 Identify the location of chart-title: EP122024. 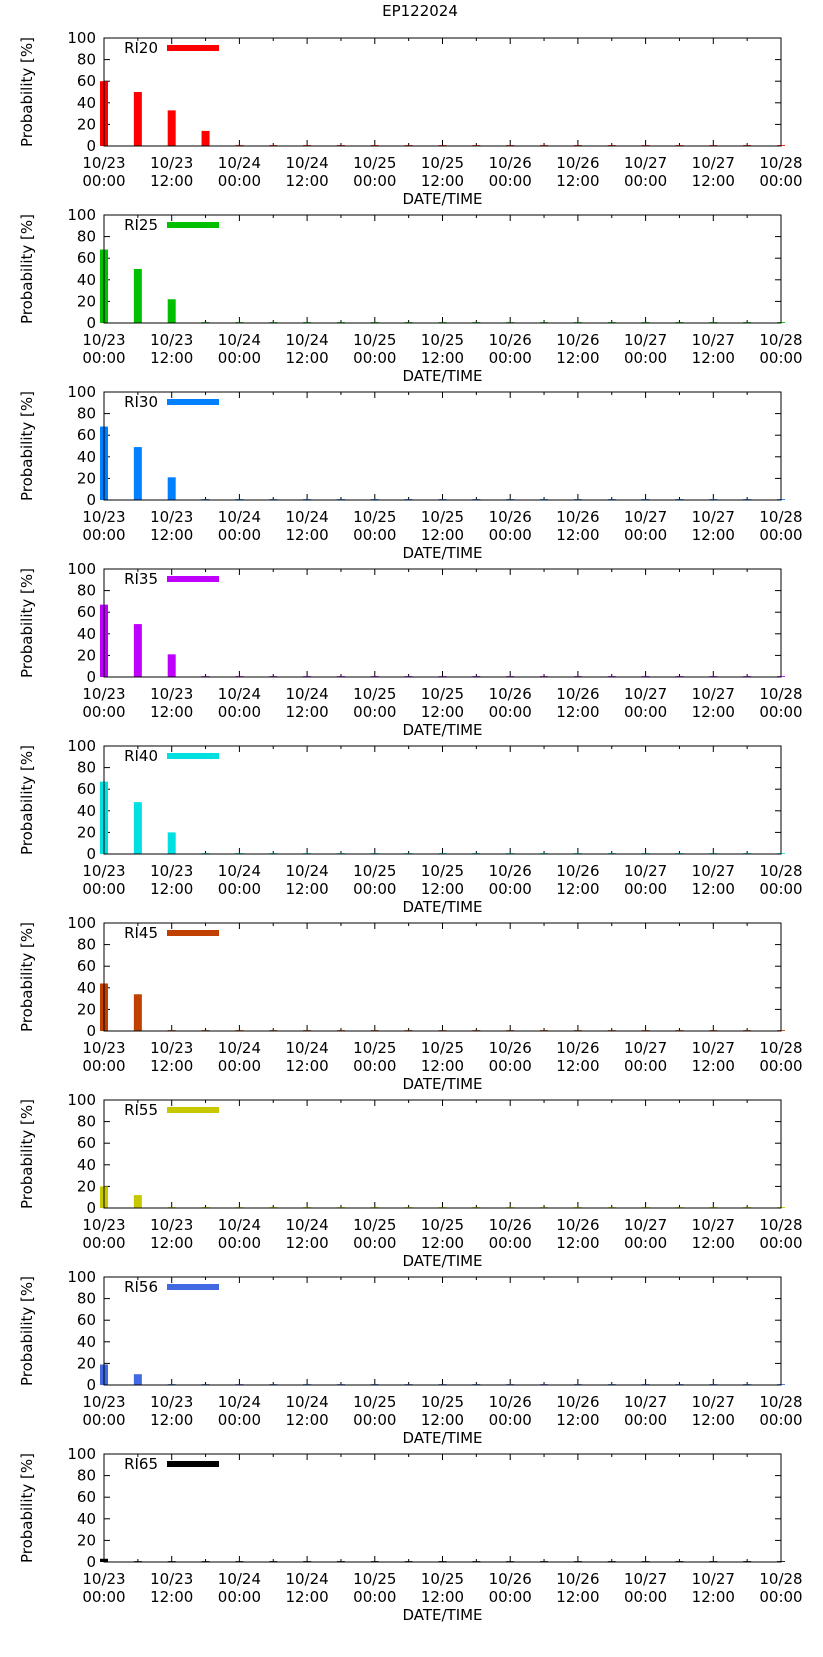
(420, 11).